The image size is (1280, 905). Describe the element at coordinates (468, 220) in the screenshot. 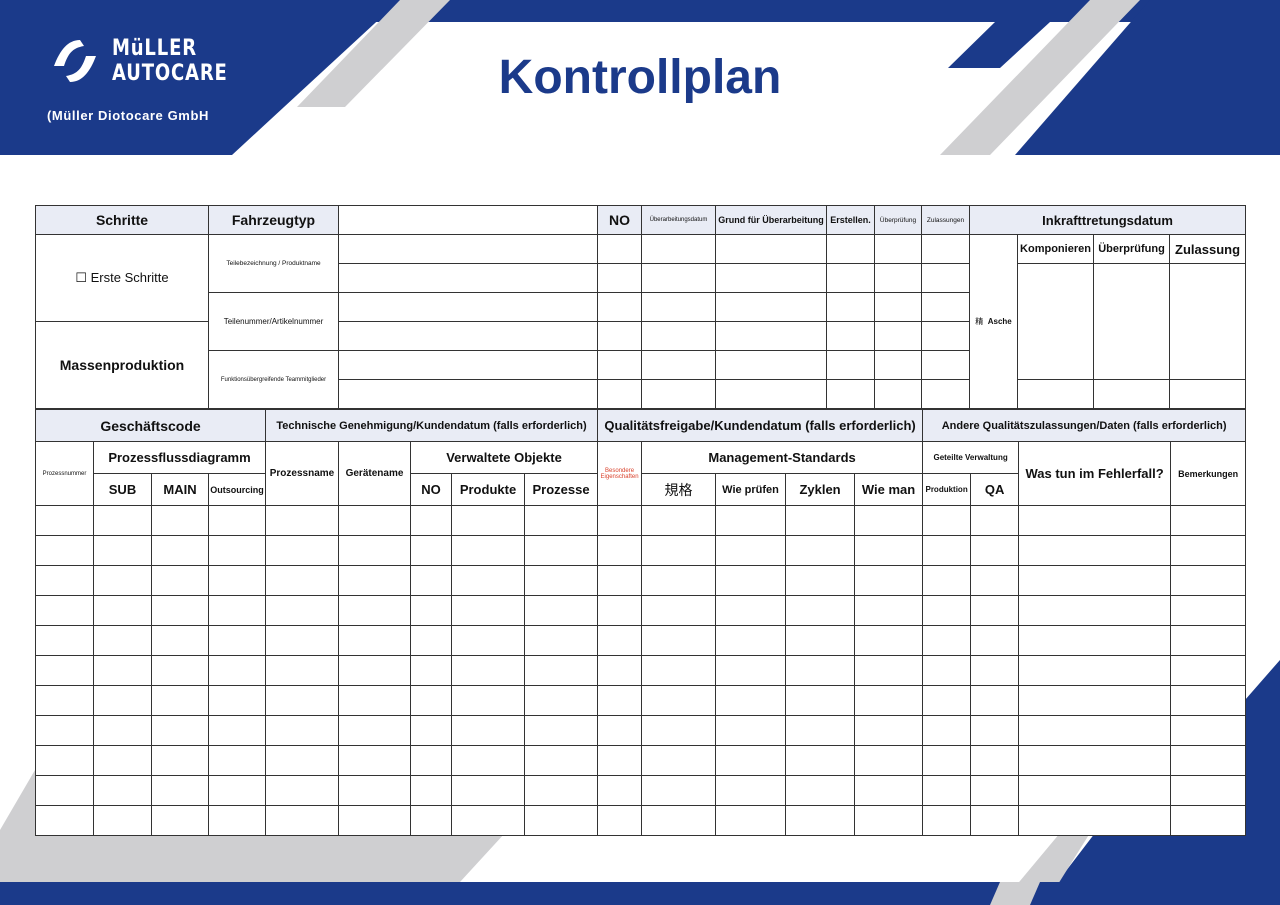

I see `fahrzeugtyp-field` at that location.